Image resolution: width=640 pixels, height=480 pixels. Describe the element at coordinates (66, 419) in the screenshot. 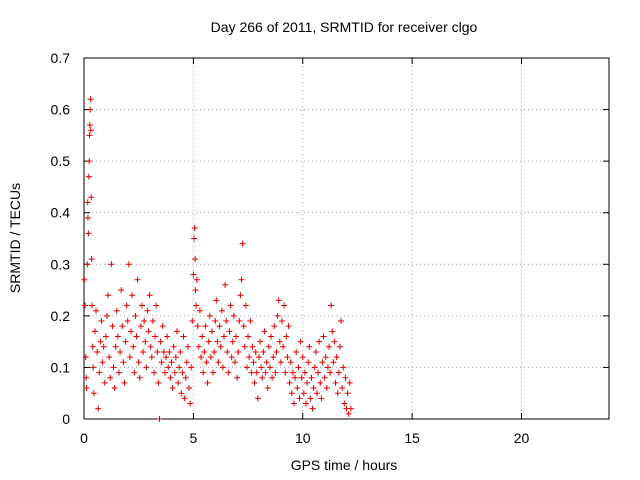

I see `y-tick-label: 0` at that location.